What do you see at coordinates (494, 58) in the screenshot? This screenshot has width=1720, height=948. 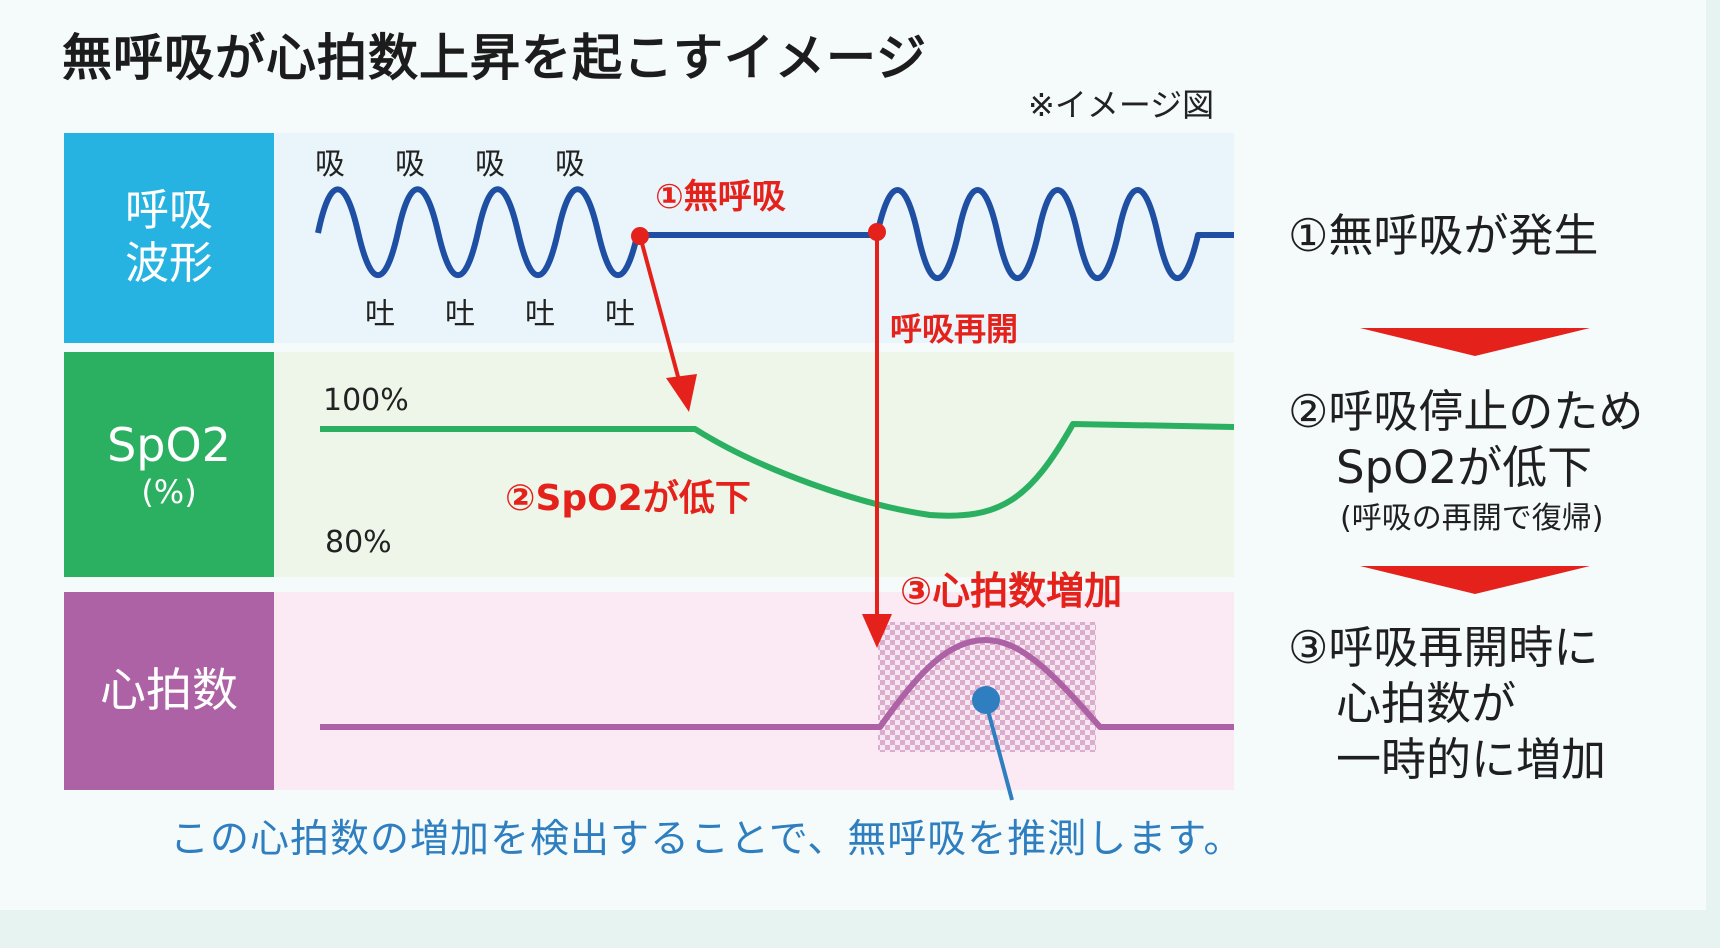 I see `page-title: 無呼吸が心拍数上昇を起こすイメージ` at bounding box center [494, 58].